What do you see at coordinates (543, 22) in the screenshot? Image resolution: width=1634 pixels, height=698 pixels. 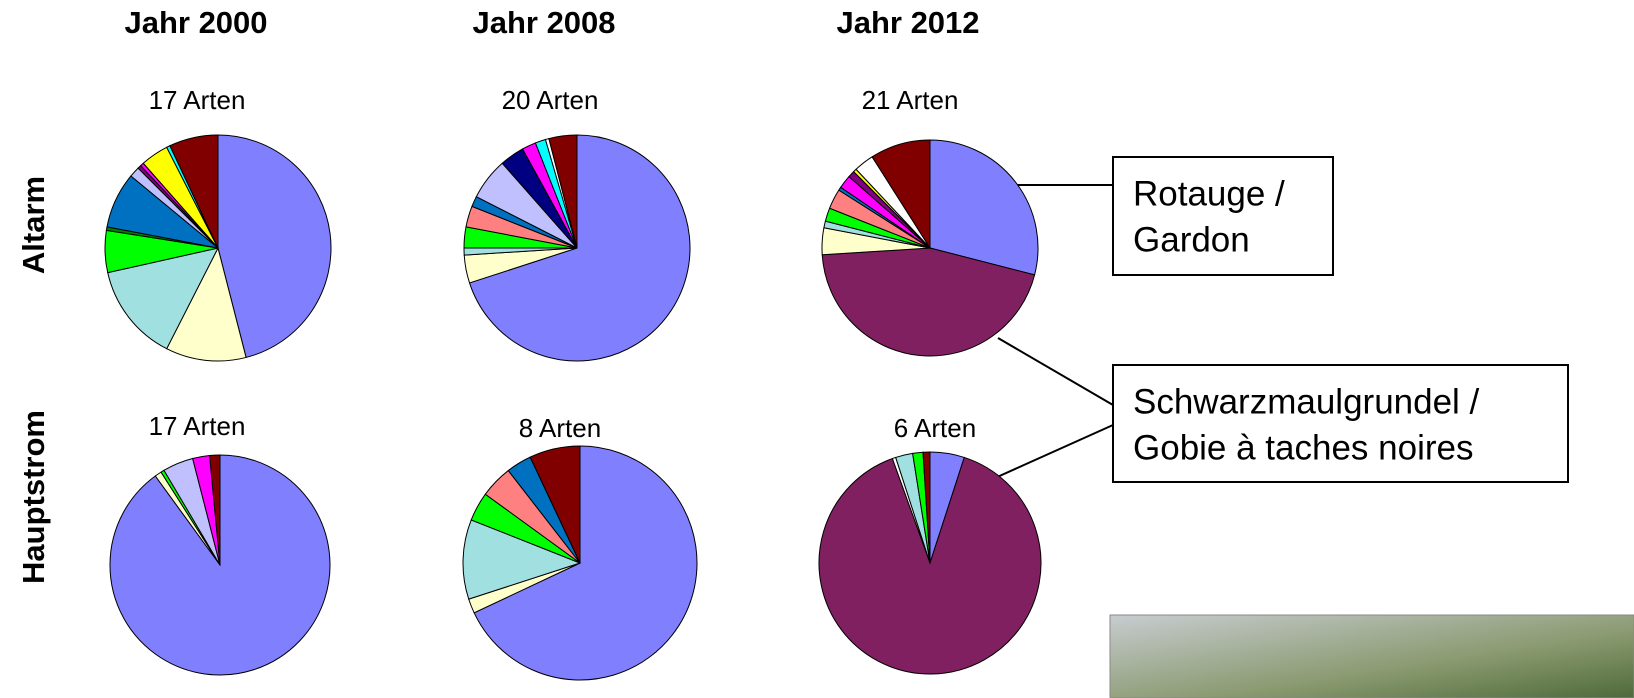 I see `column-title: Jahr 2008` at bounding box center [543, 22].